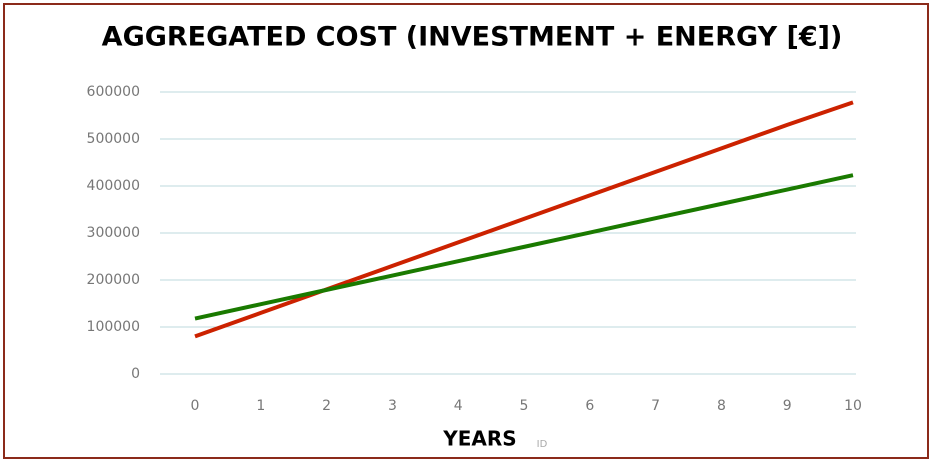 This screenshot has height=462, width=933. I want to click on x-tick-label: 8, so click(721, 406).